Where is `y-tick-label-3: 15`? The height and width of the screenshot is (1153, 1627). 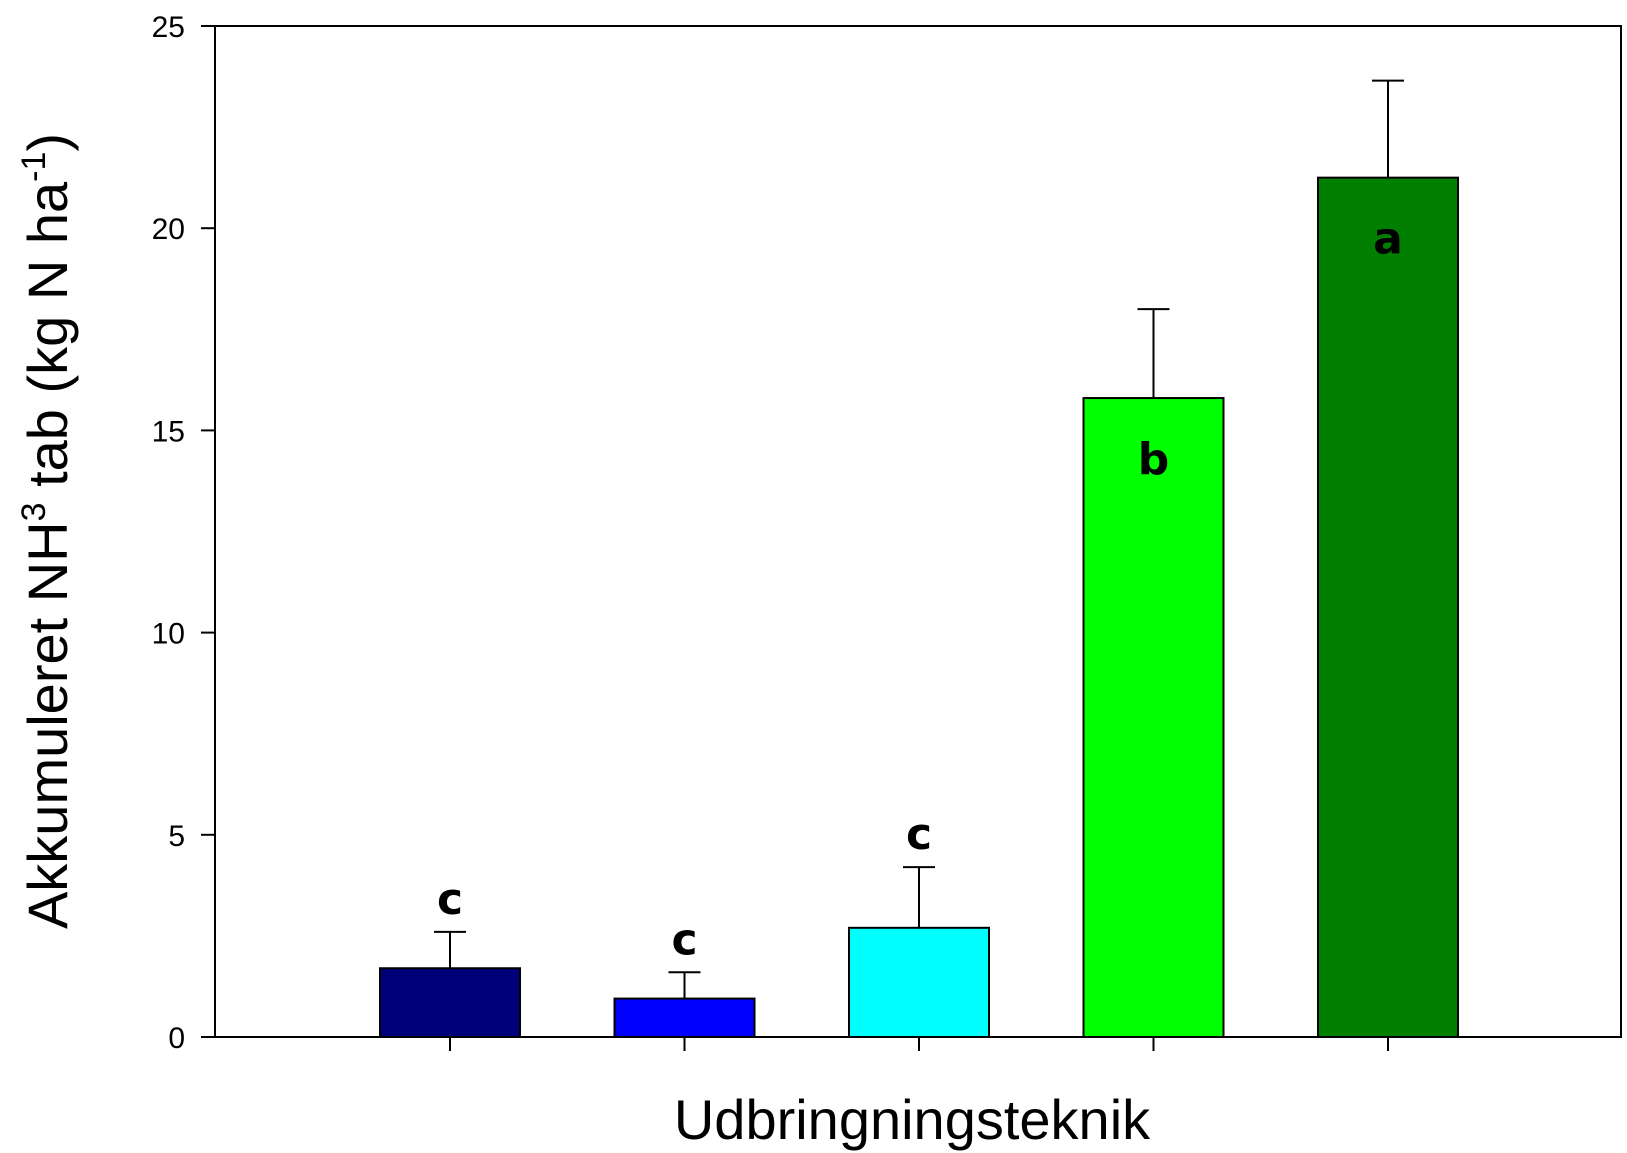 y-tick-label-3: 15 is located at coordinates (168, 431).